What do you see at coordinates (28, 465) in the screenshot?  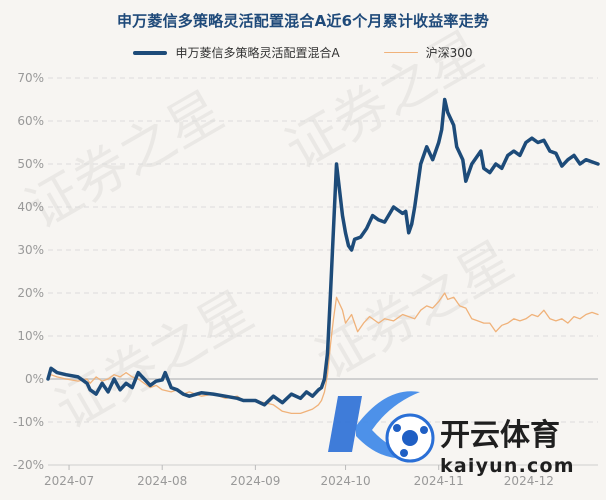 I see `y-tick-label: -20%` at bounding box center [28, 465].